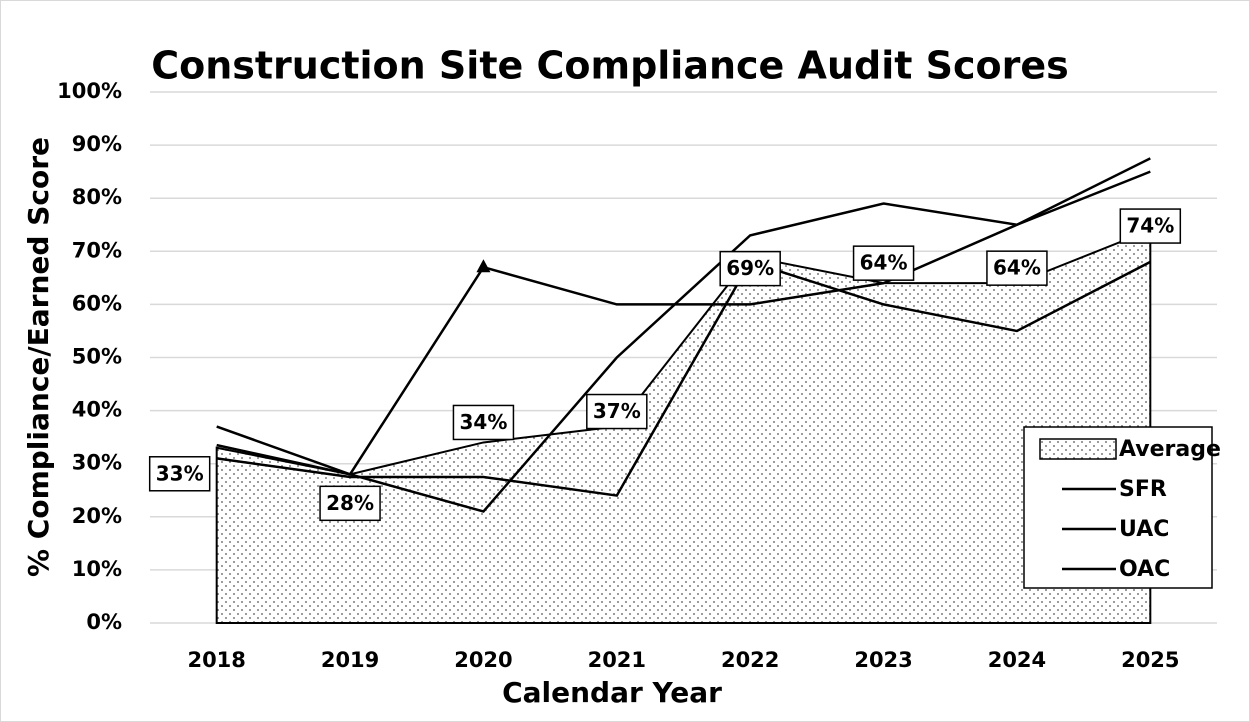  What do you see at coordinates (1143, 489) in the screenshot?
I see `legend-label: SFR` at bounding box center [1143, 489].